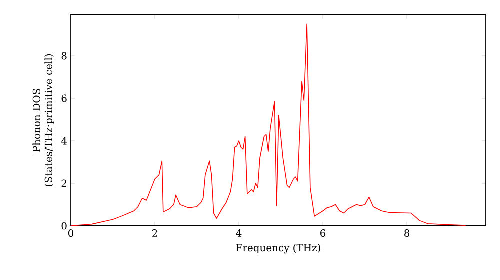 The width and height of the screenshot is (500, 280). What do you see at coordinates (64, 98) in the screenshot?
I see `y-tick-label: 6` at bounding box center [64, 98].